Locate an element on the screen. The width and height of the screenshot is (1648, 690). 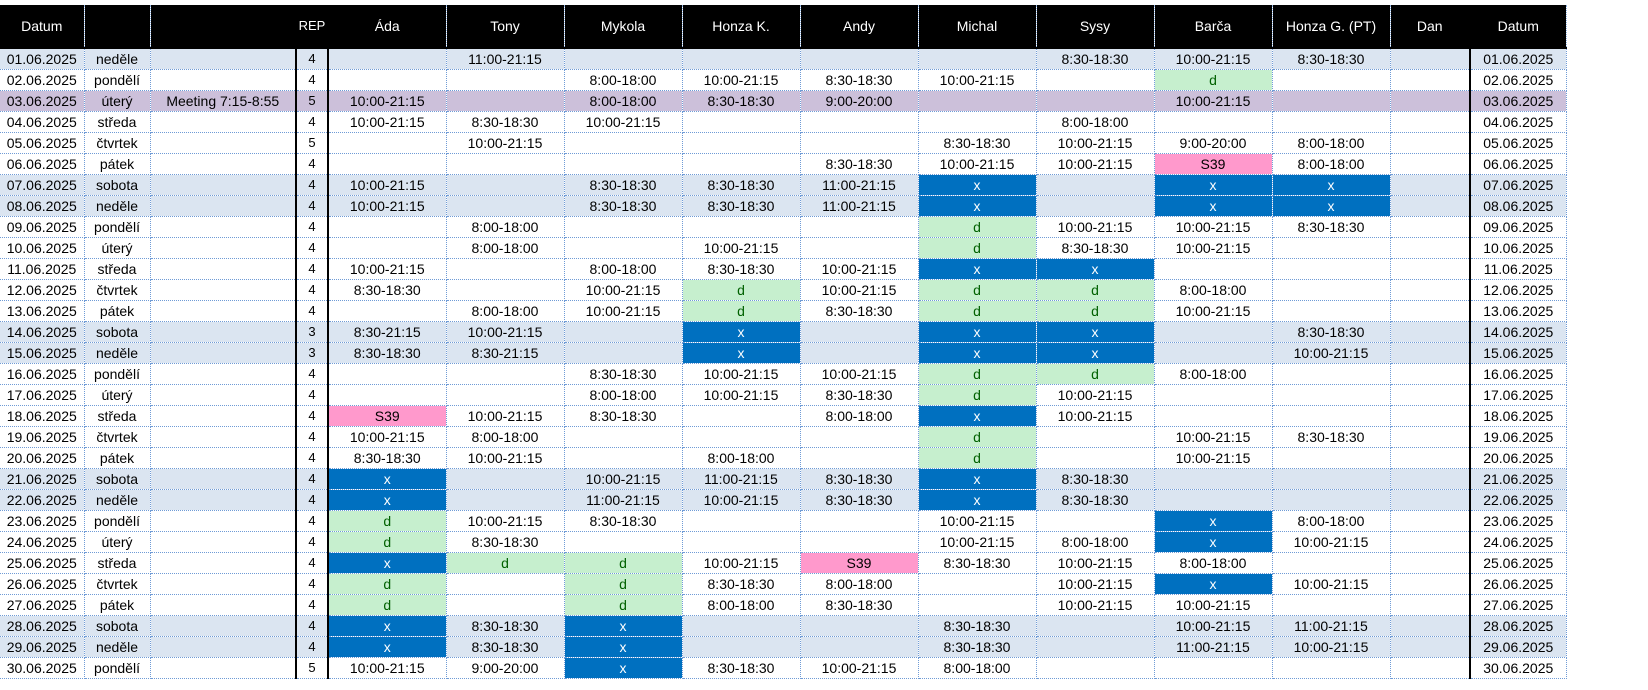
shift-cell-michal is located at coordinates (977, 605).